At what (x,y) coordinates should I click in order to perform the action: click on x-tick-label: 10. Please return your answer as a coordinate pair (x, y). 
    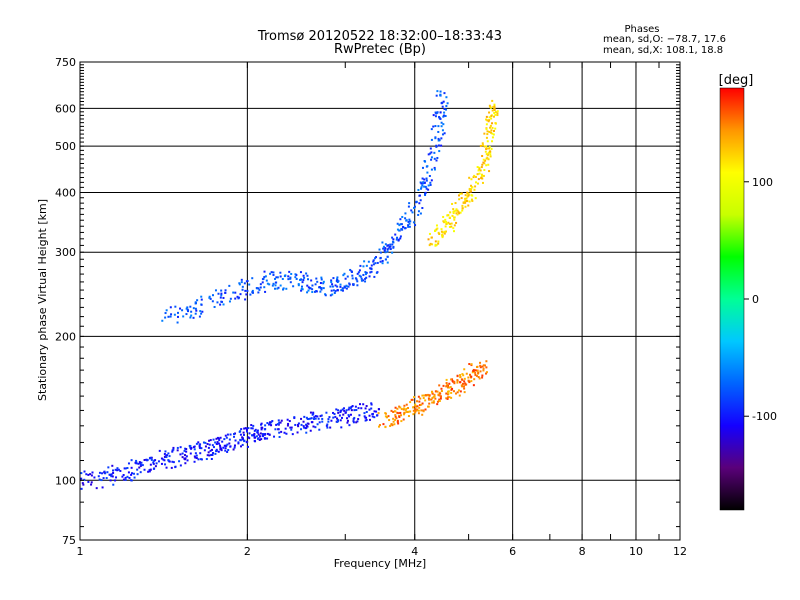
    Looking at the image, I should click on (636, 551).